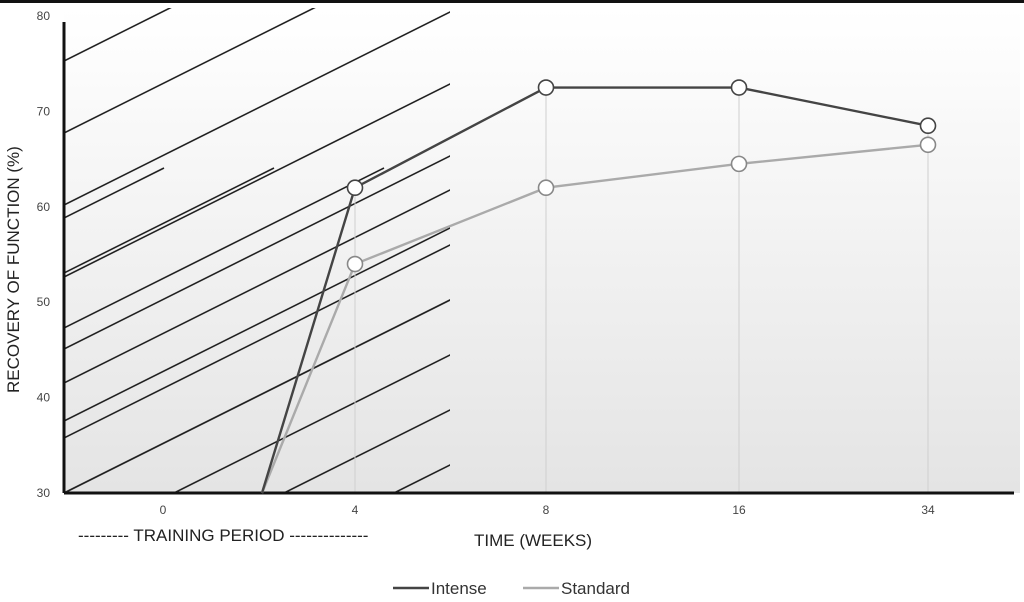  I want to click on y-tick-label: 40, so click(44, 398).